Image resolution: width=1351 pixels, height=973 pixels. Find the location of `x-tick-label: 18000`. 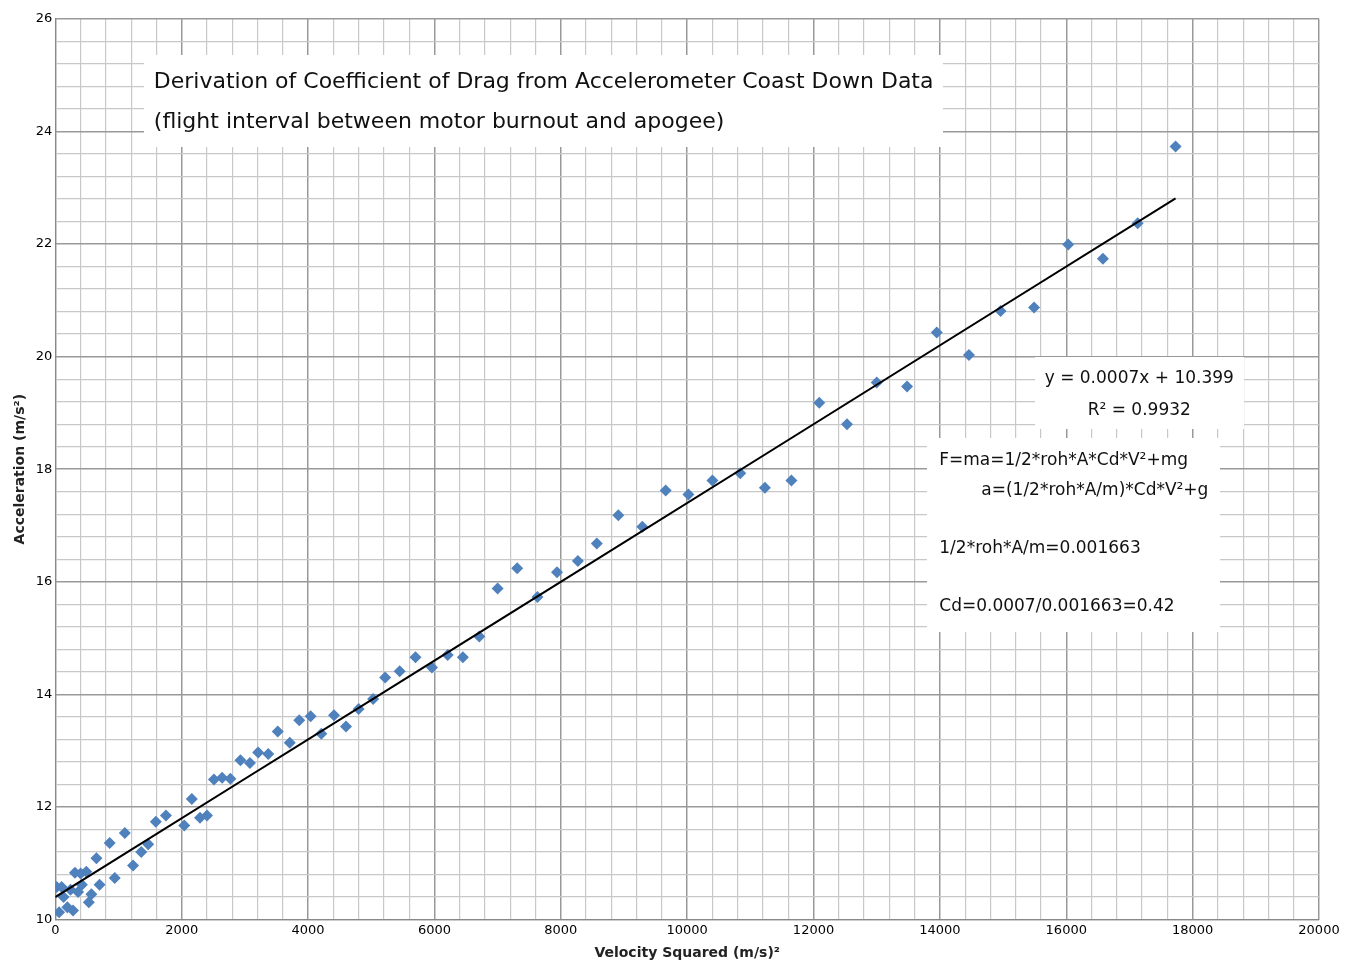

x-tick-label: 18000 is located at coordinates (1192, 929).